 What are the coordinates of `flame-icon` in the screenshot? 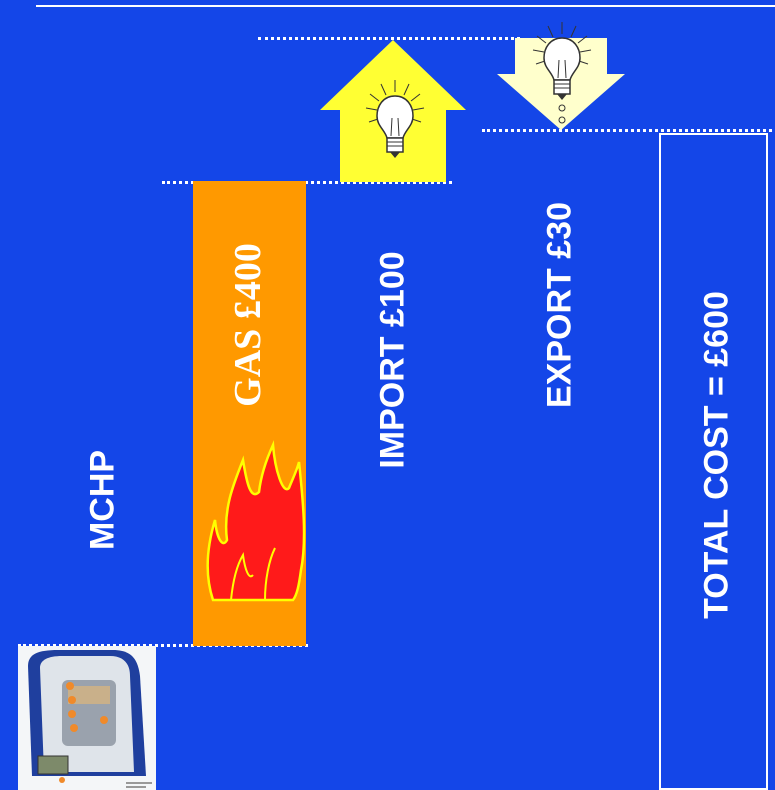 It's located at (256, 521).